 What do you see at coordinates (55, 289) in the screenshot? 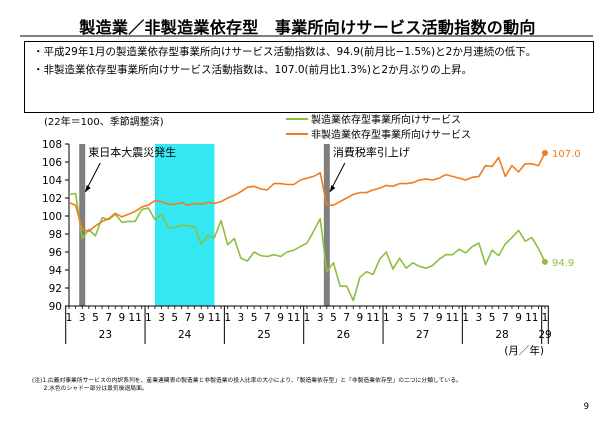
I see `y-tick-label: 92` at bounding box center [55, 289].